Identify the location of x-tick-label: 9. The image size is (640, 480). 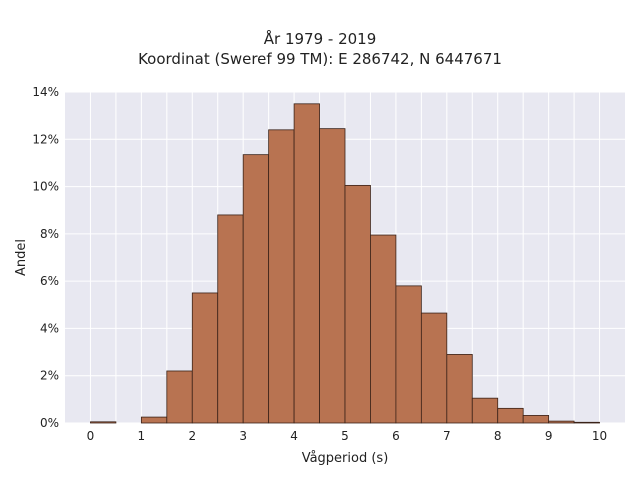
(549, 436).